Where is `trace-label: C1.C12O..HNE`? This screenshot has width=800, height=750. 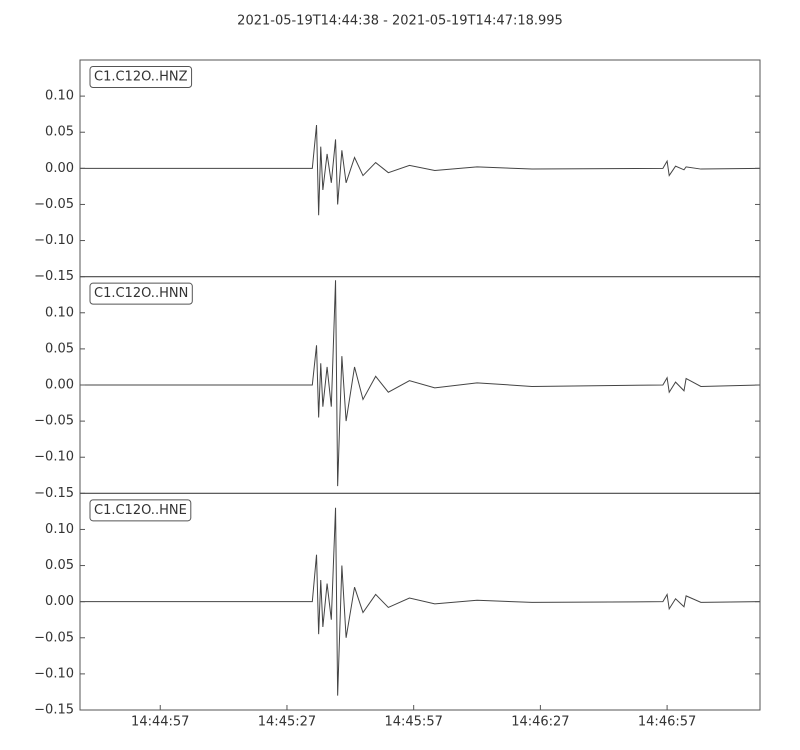 trace-label: C1.C12O..HNE is located at coordinates (140, 510).